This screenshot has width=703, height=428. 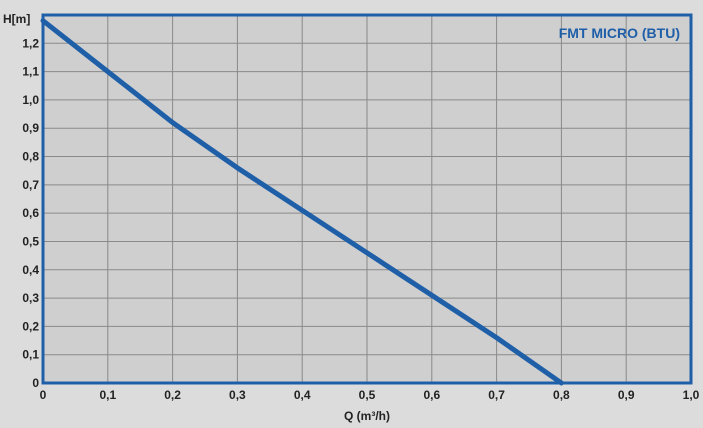 I want to click on y-tick-label: 0,5, so click(x=30, y=241).